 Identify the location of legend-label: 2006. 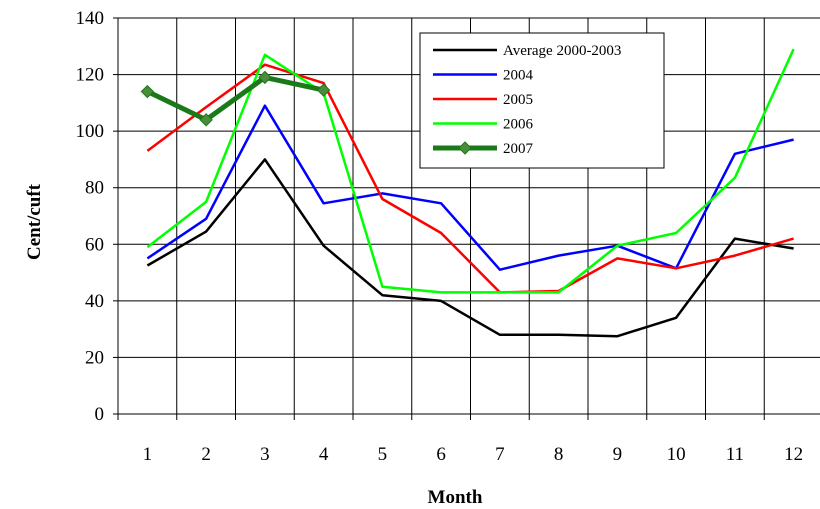
(518, 125).